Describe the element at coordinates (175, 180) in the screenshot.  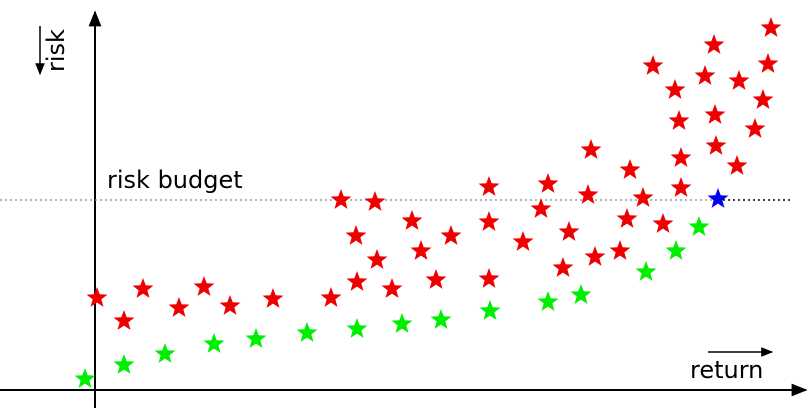
I see `risk-budget-label: risk budget` at that location.